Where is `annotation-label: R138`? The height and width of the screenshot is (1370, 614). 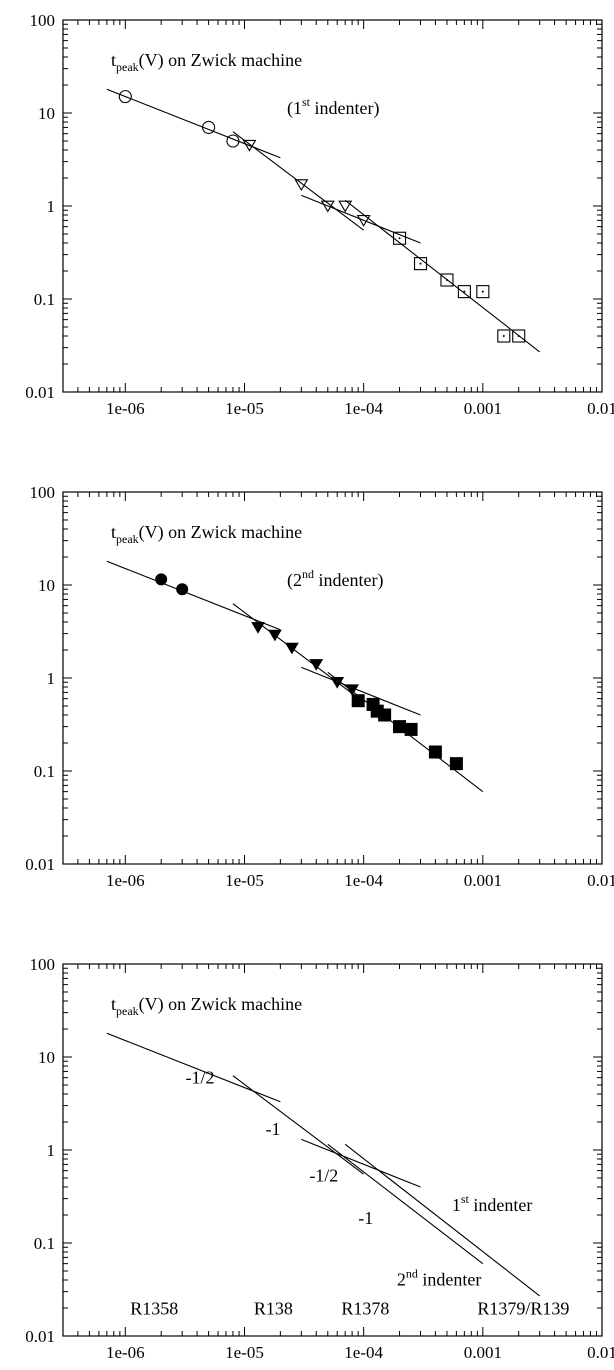 annotation-label: R138 is located at coordinates (273, 1309).